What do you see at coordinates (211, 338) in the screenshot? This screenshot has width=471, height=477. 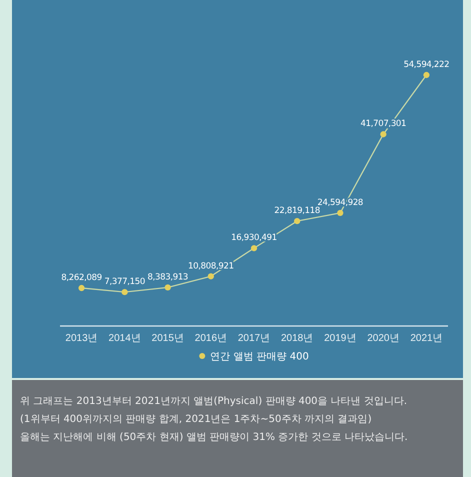 I see `x-tick-label: 2016년` at bounding box center [211, 338].